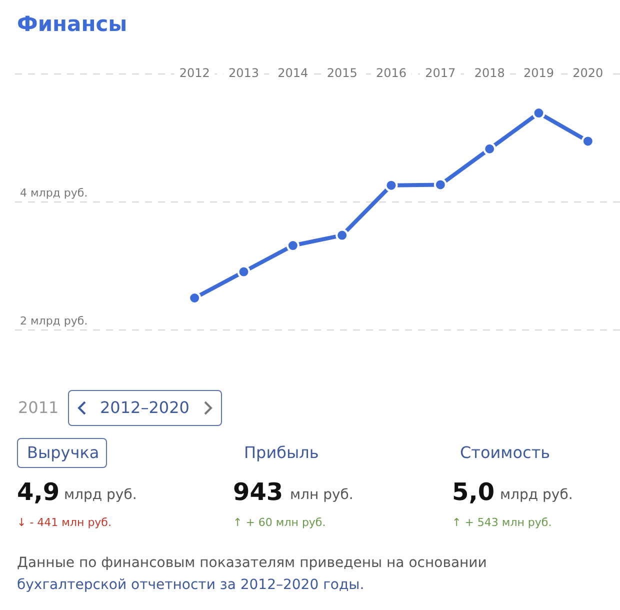 The height and width of the screenshot is (610, 620). Describe the element at coordinates (54, 321) in the screenshot. I see `y-tick-label: 2 млрд руб.` at that location.